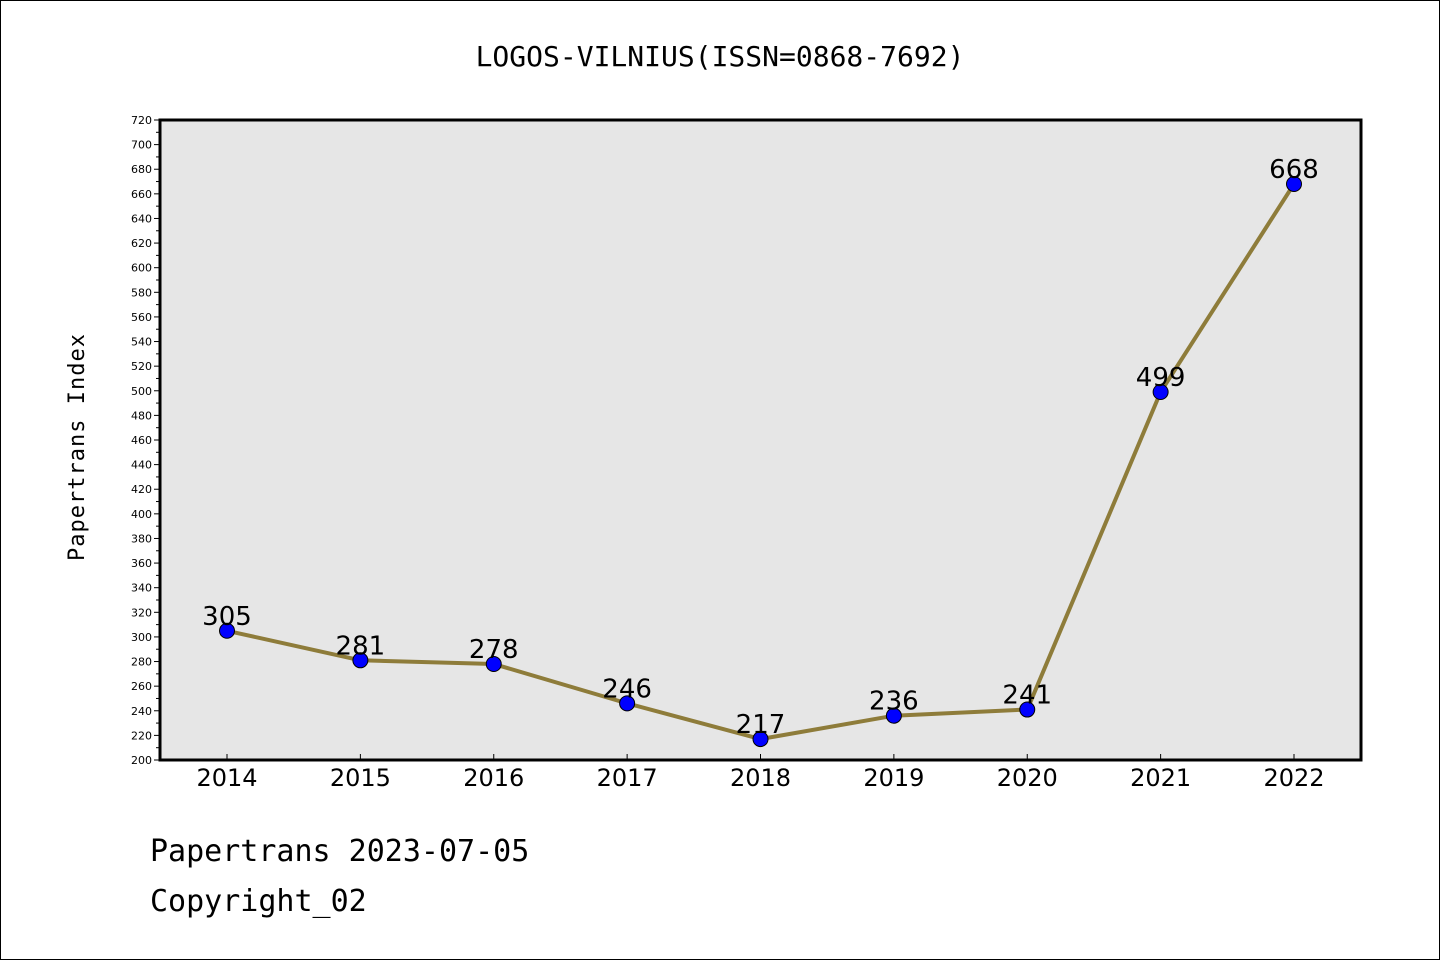 The height and width of the screenshot is (960, 1440). I want to click on x-tick-label: 2019, so click(893, 778).